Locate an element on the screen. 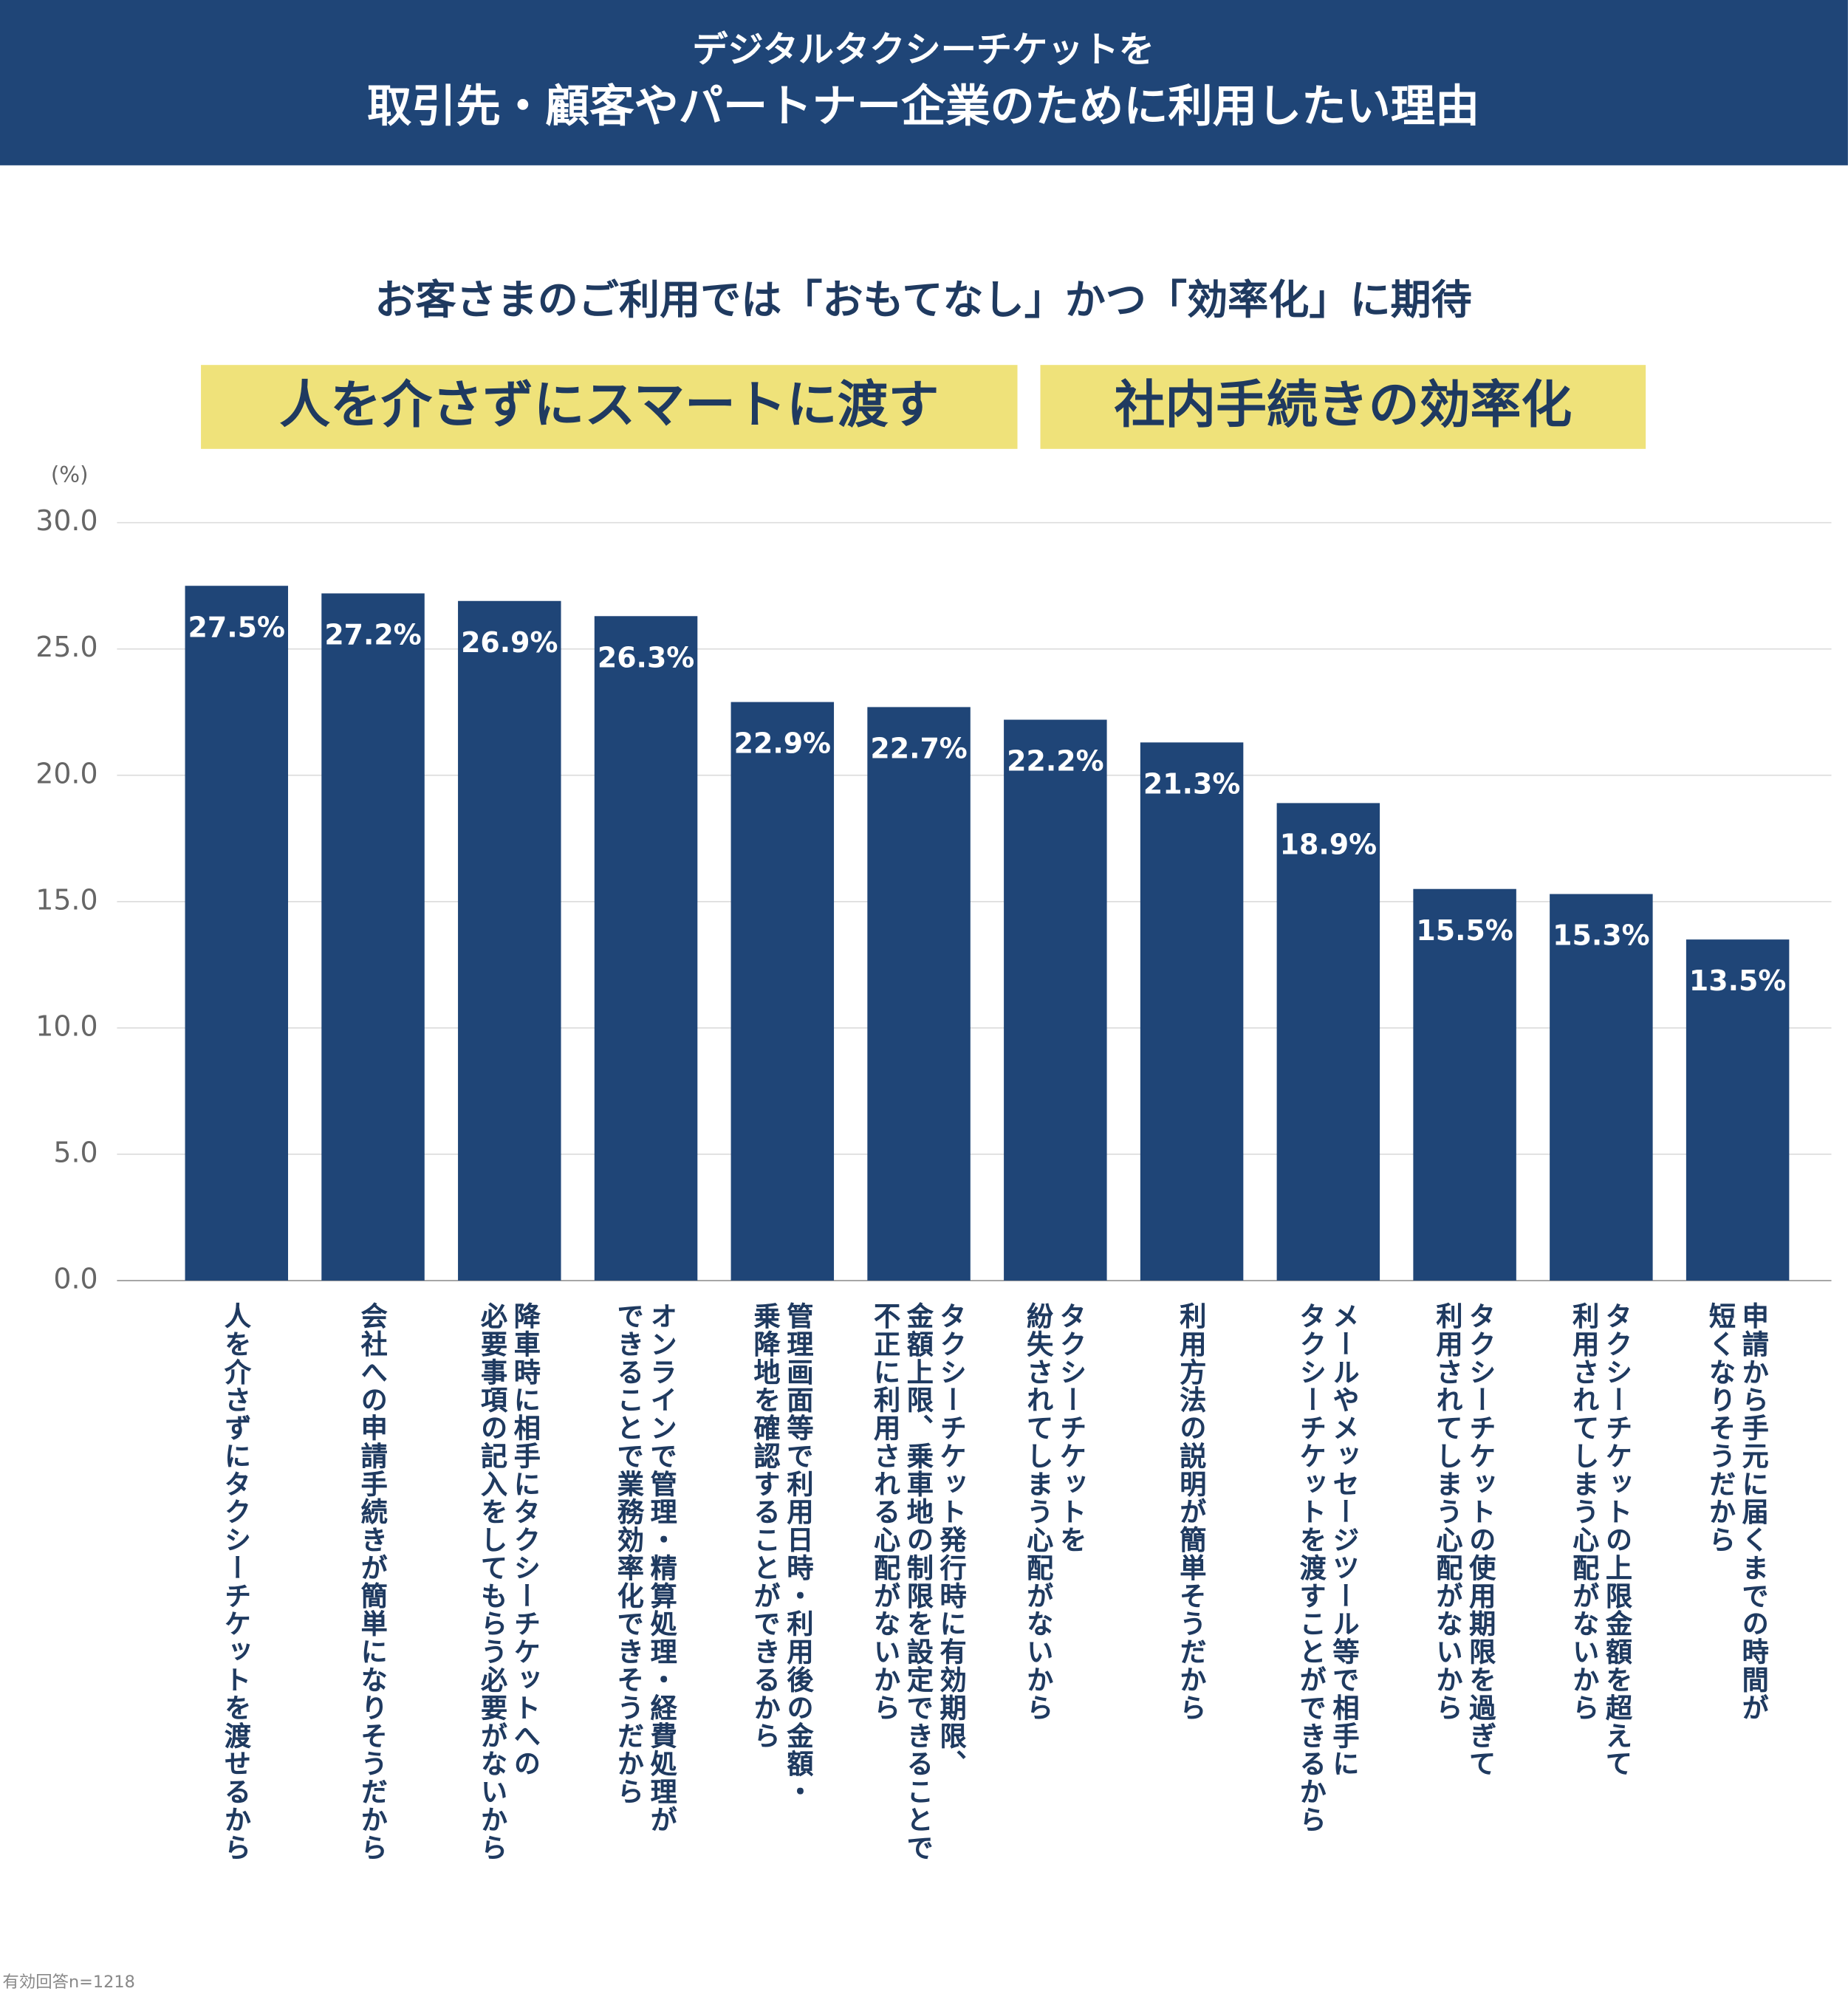  y-tick-label: 25.0 is located at coordinates (66, 647).